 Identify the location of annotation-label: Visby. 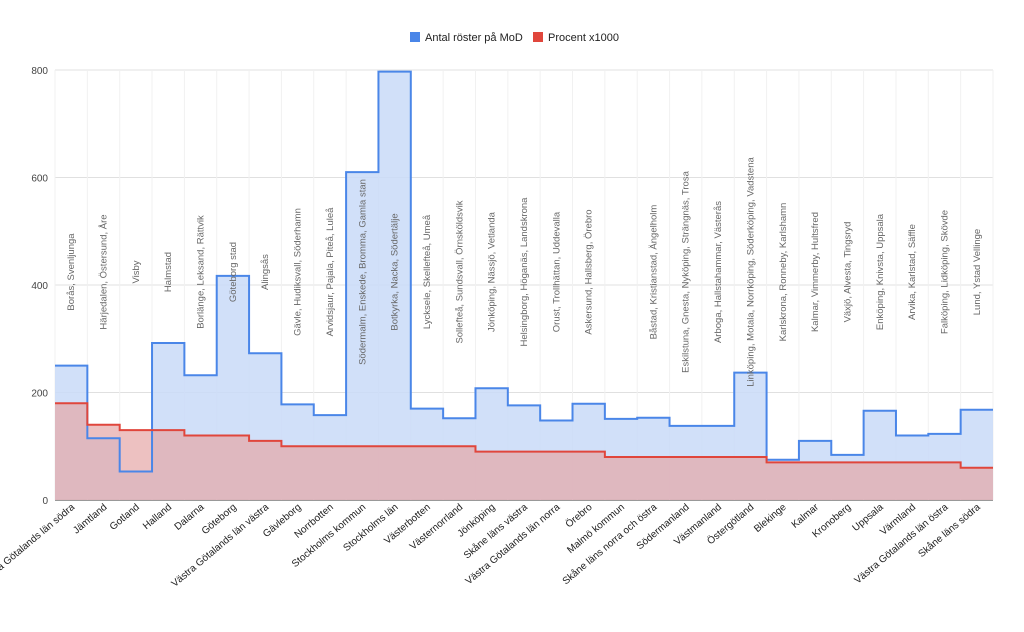
(136, 271).